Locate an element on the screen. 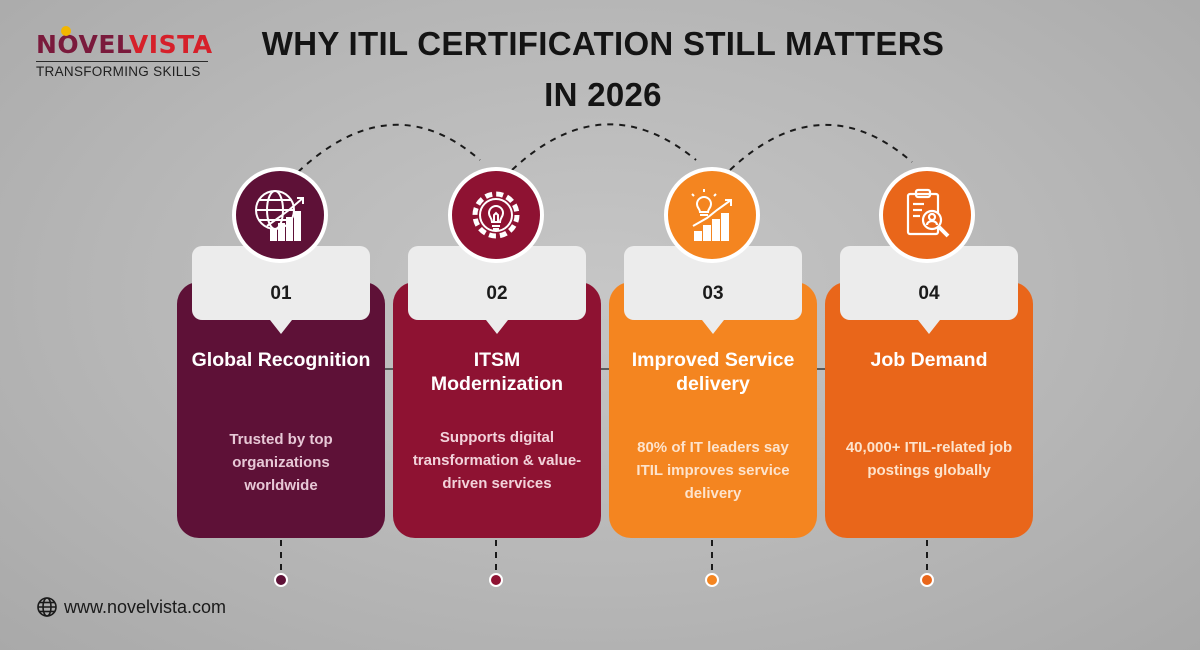 This screenshot has width=1200, height=650. footer-website: www.novelvista.com is located at coordinates (131, 607).